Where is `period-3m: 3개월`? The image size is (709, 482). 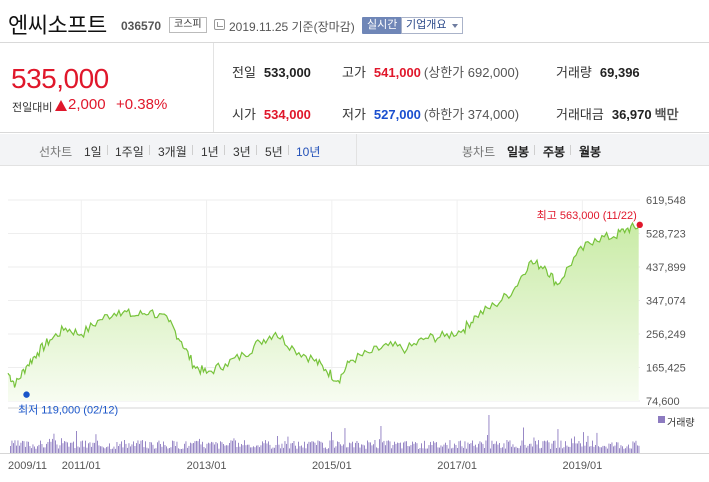 period-3m: 3개월 is located at coordinates (175, 152).